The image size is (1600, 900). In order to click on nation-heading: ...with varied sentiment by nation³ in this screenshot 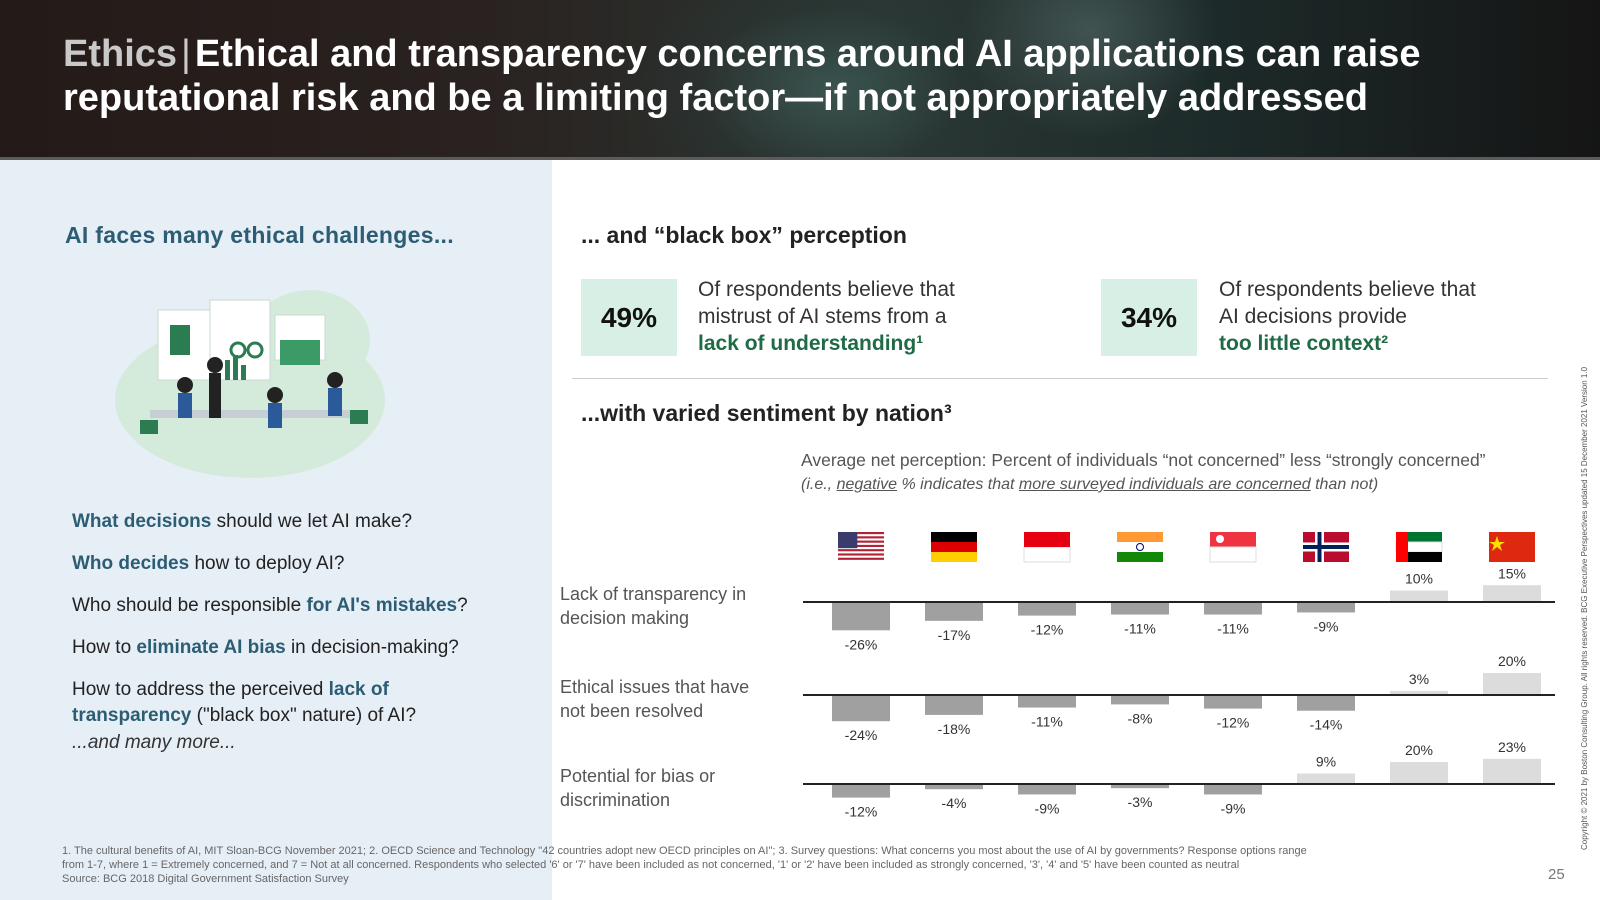, I will do `click(766, 413)`.